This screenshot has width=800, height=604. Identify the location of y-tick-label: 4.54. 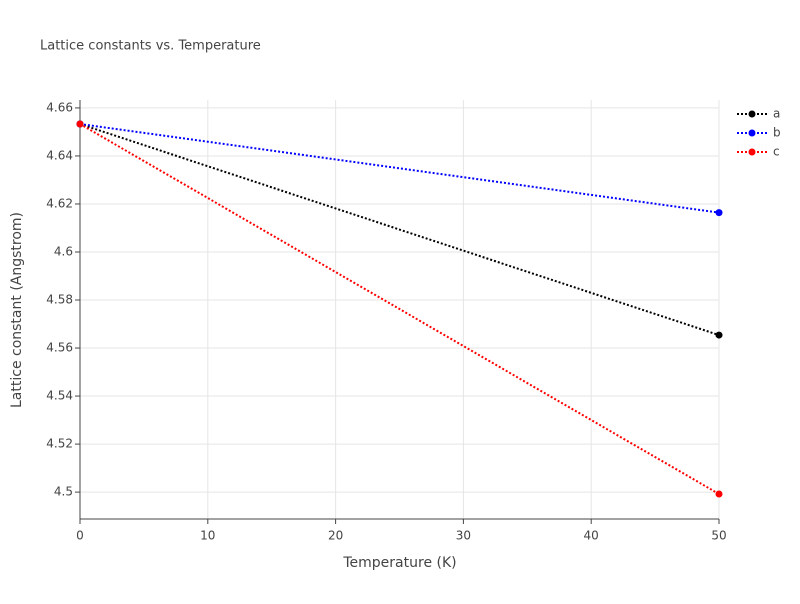
(59, 396).